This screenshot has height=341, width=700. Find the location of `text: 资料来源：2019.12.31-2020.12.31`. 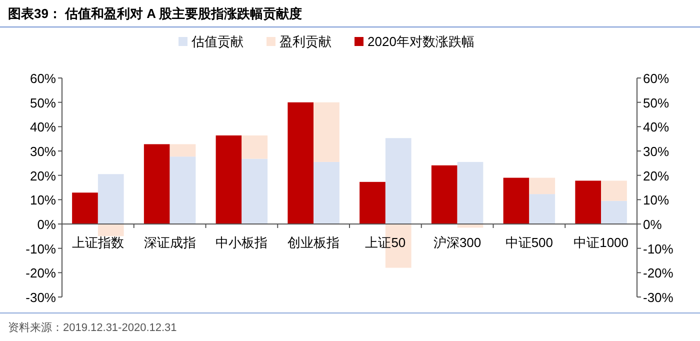

text: 资料来源：2019.12.31-2020.12.31 is located at coordinates (92, 327).